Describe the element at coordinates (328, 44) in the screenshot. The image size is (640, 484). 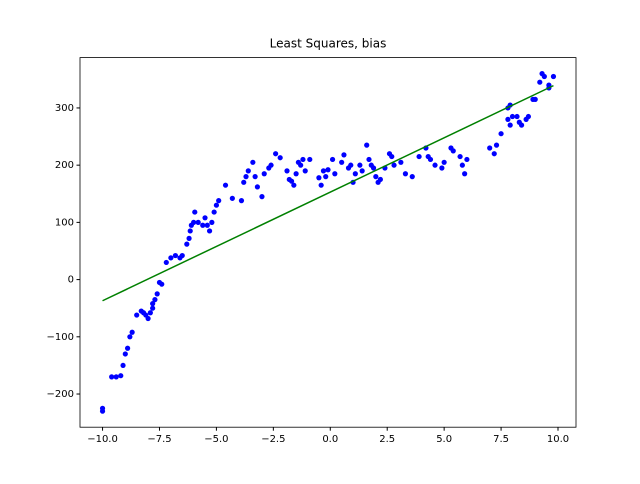
I see `chart-title: Least Squares, bias` at that location.